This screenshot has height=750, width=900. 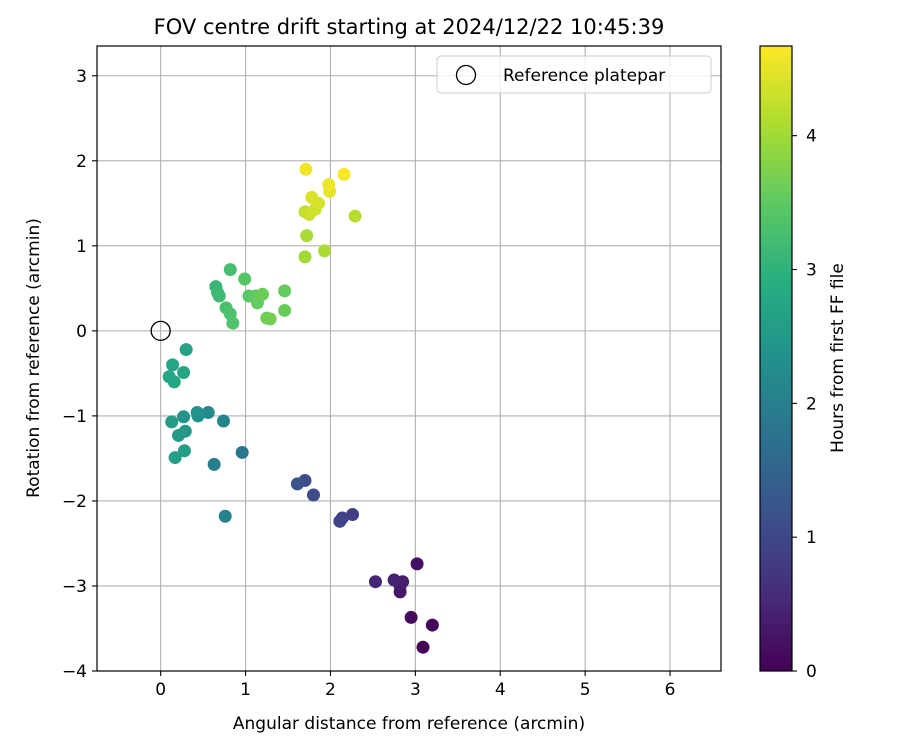 What do you see at coordinates (34, 358) in the screenshot?
I see `y-axis-label: Rotation from reference (arcmin)` at bounding box center [34, 358].